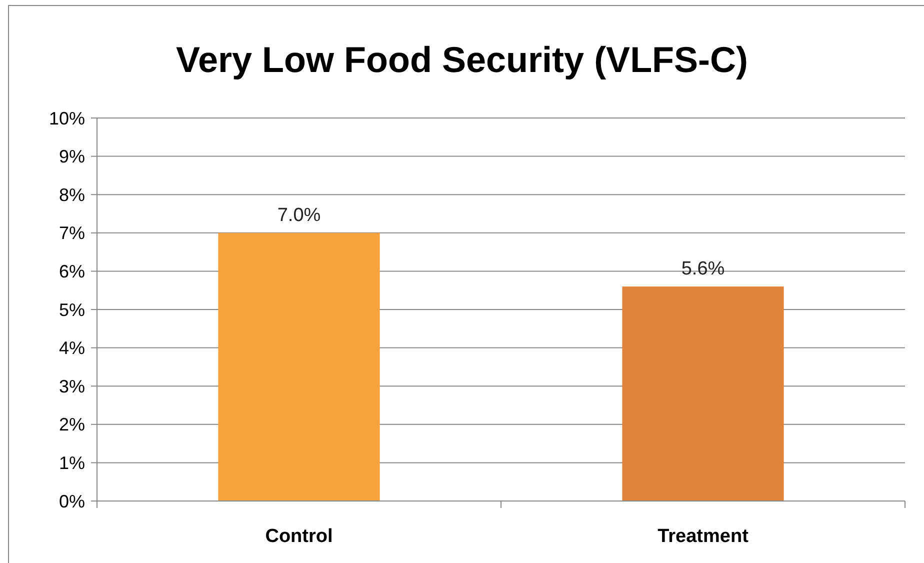 This screenshot has width=924, height=563. I want to click on x-tick-label: Treatment, so click(704, 536).